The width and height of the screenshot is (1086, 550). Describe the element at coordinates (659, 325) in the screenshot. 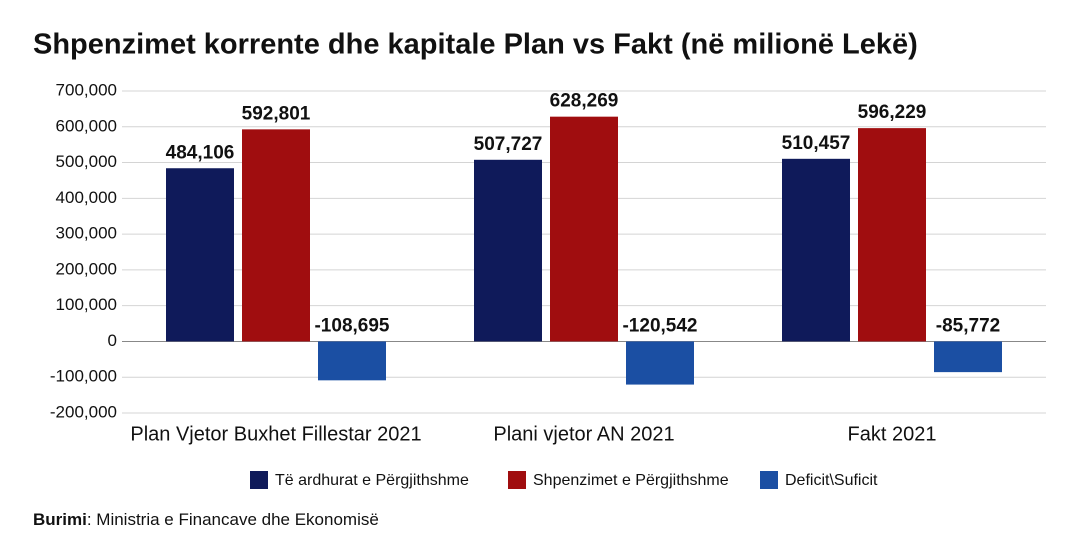

I see `value-label: -120,542` at that location.